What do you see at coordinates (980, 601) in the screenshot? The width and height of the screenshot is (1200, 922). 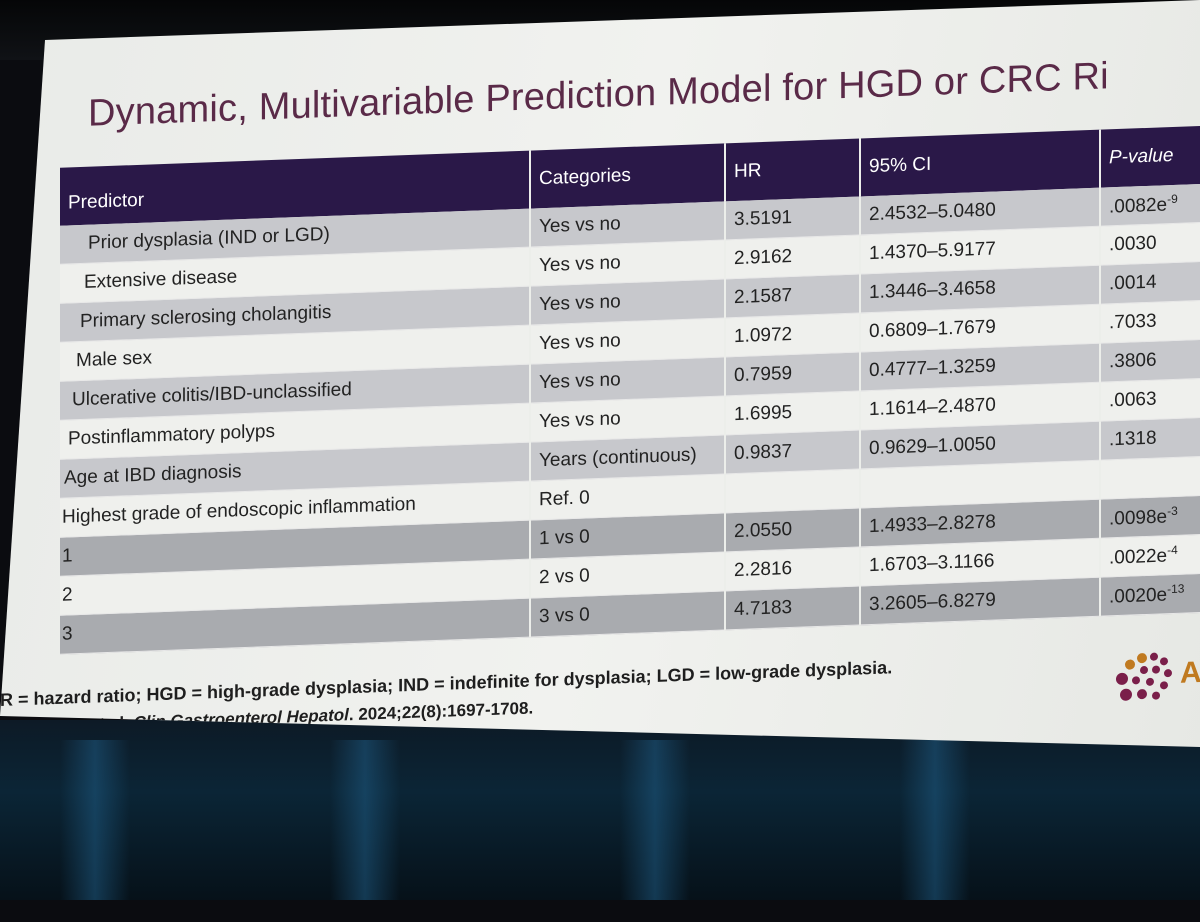 I see `cell-ci: 3.2605–6.8279` at bounding box center [980, 601].